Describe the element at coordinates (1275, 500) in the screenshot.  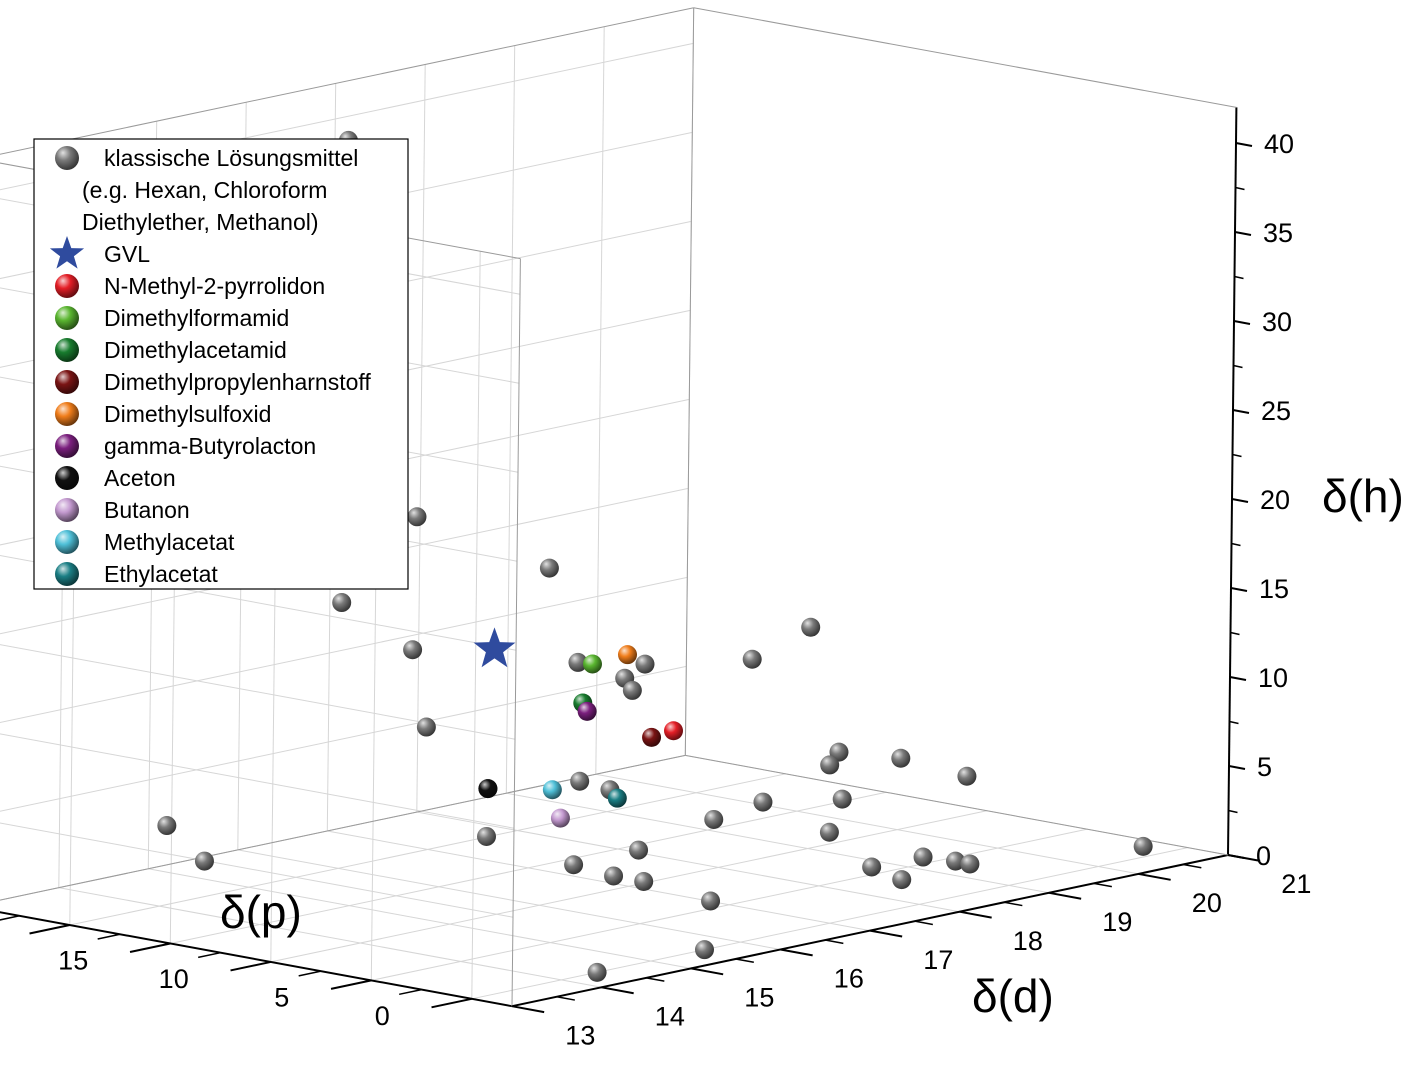
I see `z-tick-label: 20` at that location.